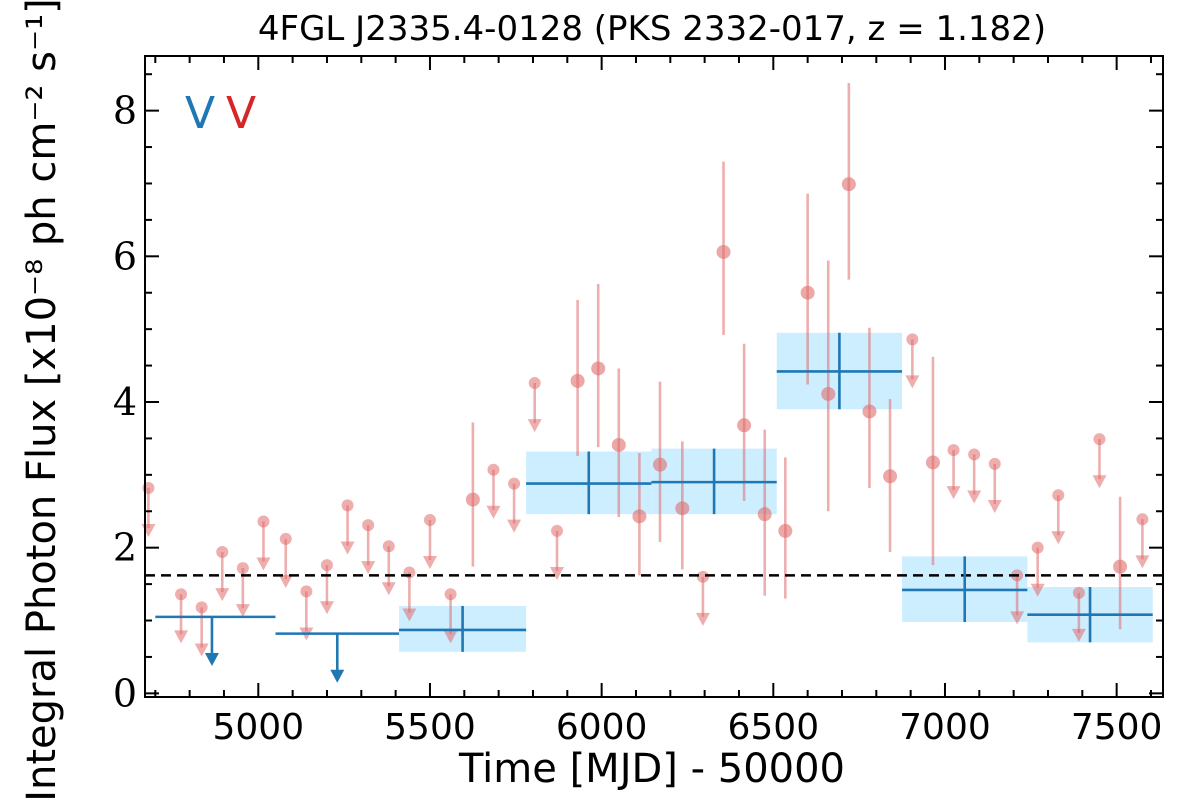 The height and width of the screenshot is (800, 1200). Describe the element at coordinates (220, 113) in the screenshot. I see `legend-markers: V V` at that location.